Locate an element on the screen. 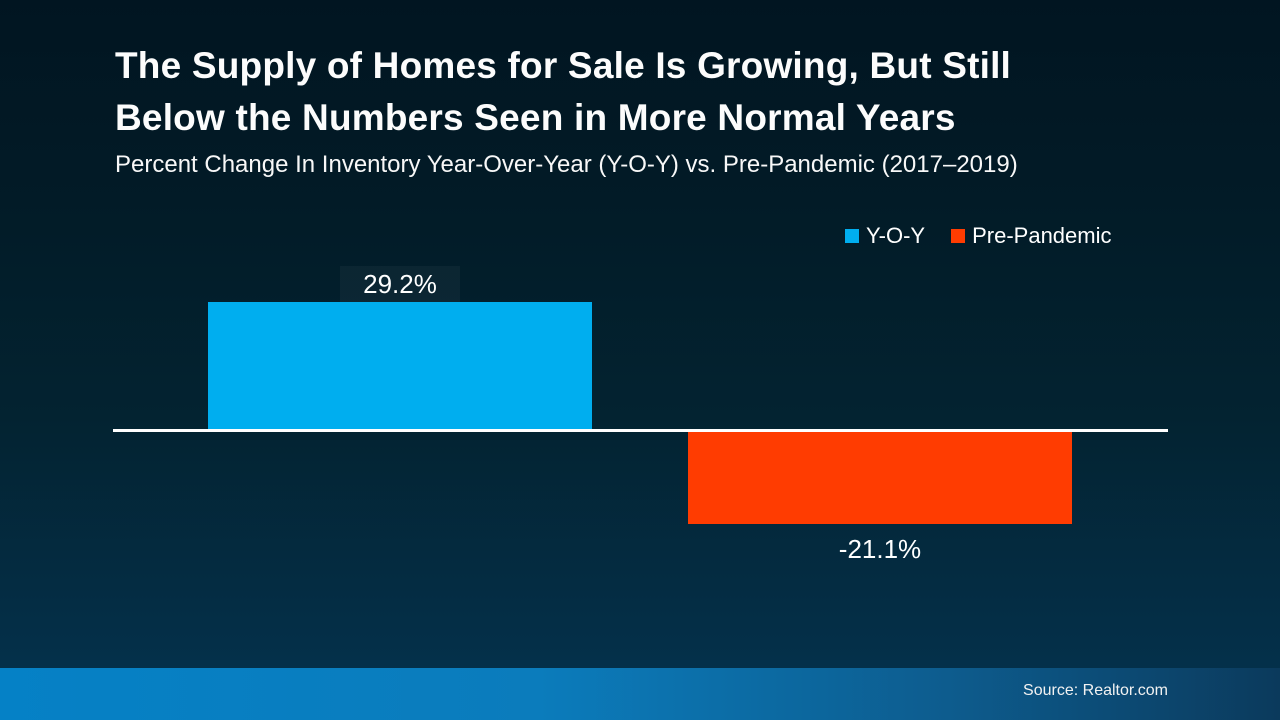 The image size is (1280, 720). legend-swatch-yoy-icon is located at coordinates (852, 236).